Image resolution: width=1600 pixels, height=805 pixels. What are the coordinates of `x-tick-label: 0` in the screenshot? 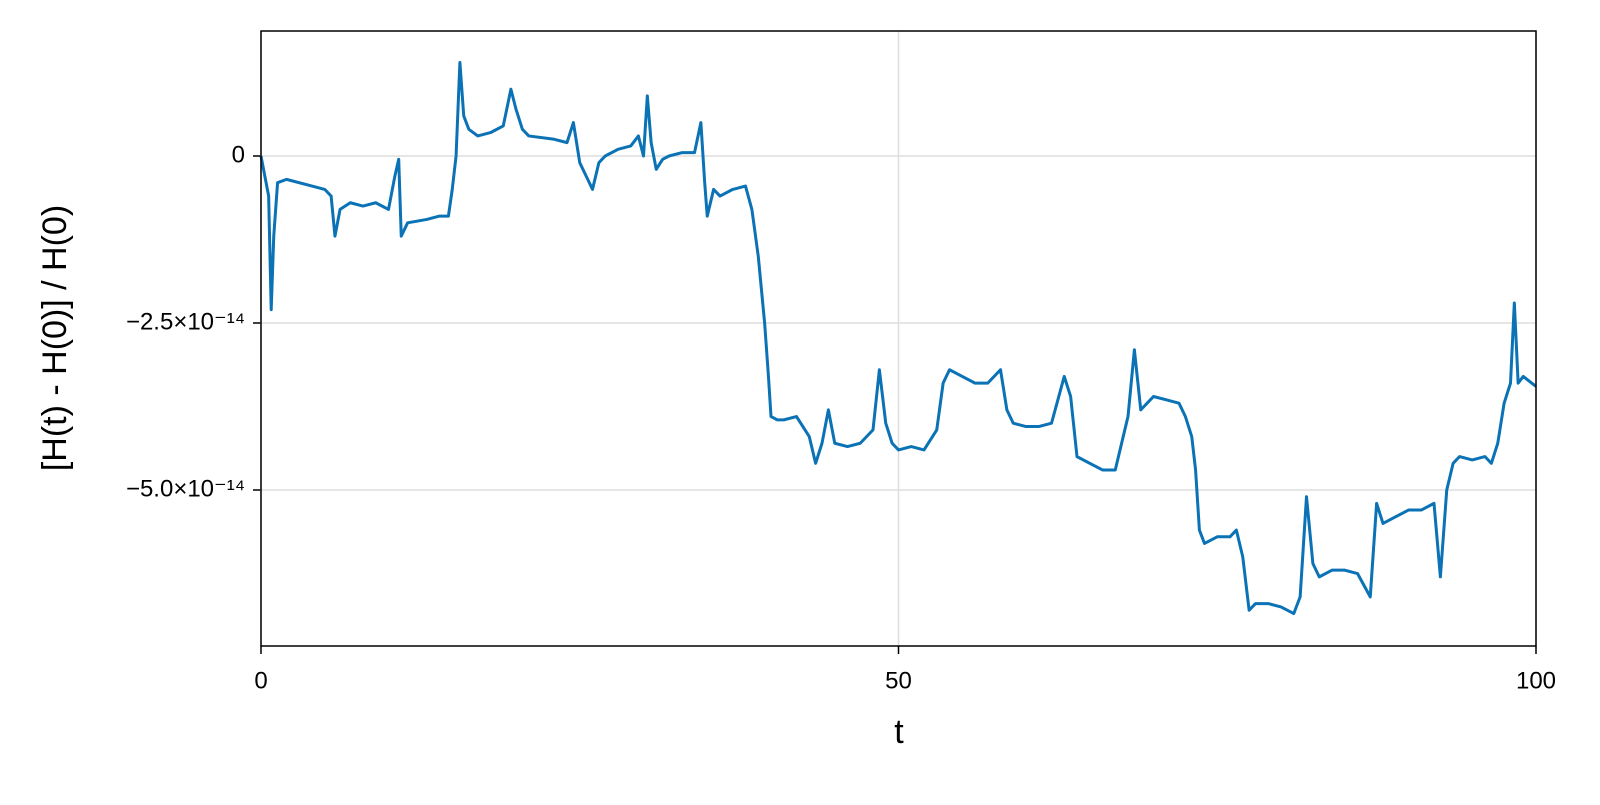 It's located at (260, 680).